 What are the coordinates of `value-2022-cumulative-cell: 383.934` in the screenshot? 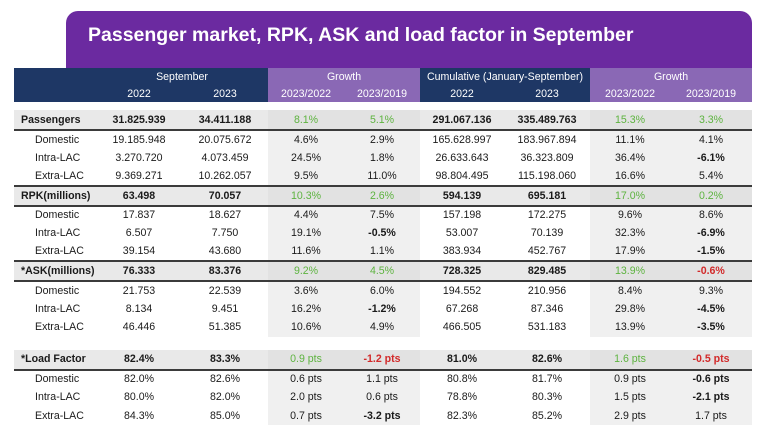 It's located at (462, 251).